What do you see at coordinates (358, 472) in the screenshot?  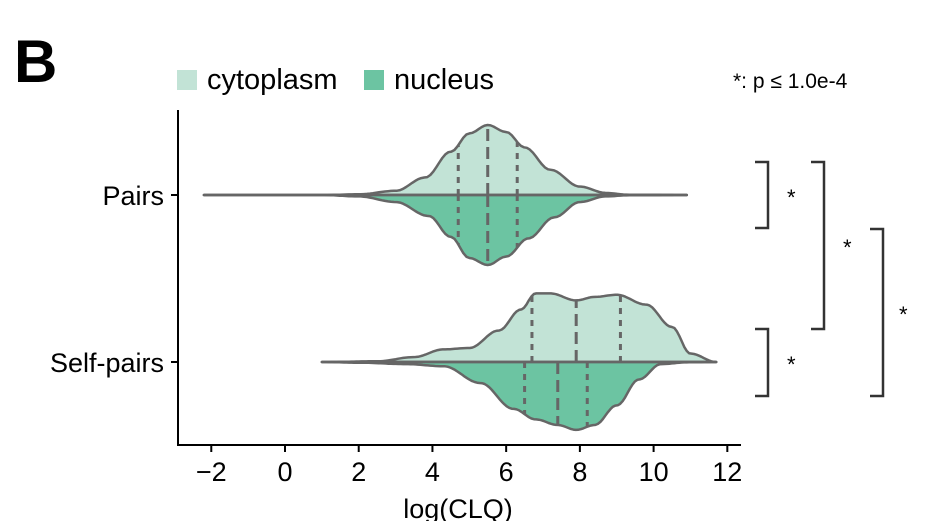 I see `x-tick-label: 2` at bounding box center [358, 472].